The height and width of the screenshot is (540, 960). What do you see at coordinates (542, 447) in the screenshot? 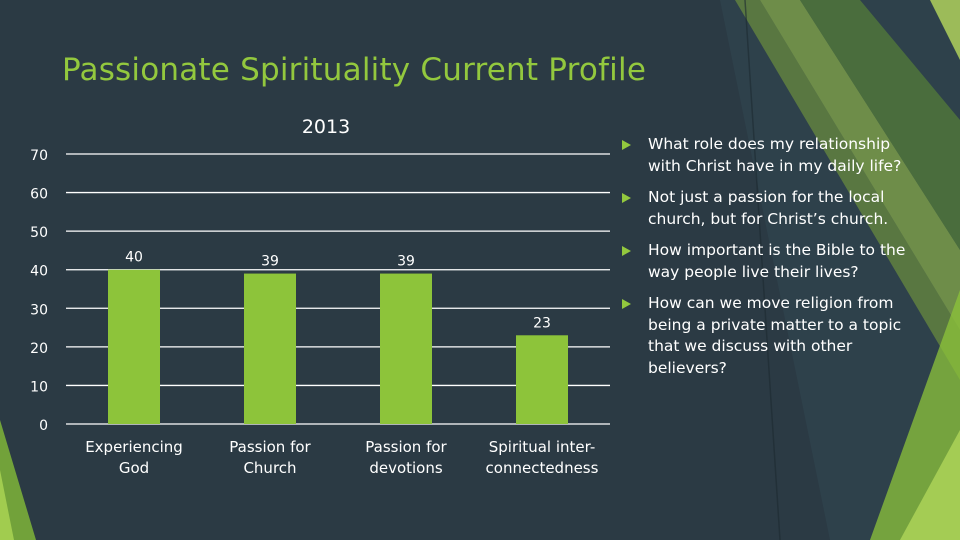
I see `x-tick-label-line: Spiritual inter-` at bounding box center [542, 447].